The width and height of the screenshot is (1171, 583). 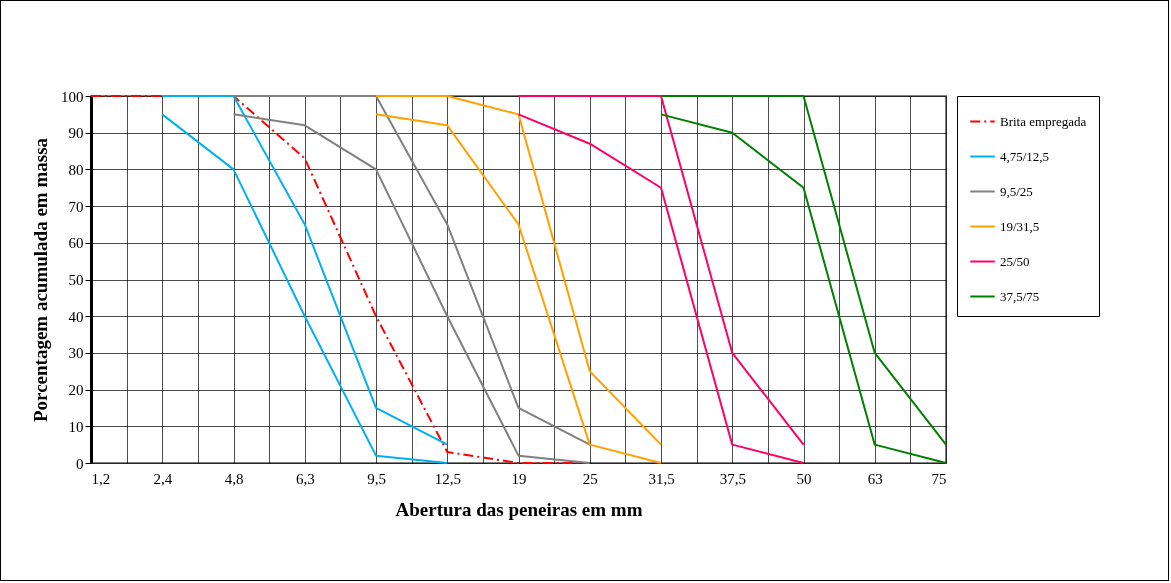 What do you see at coordinates (76, 426) in the screenshot?
I see `y-tick-label: 10` at bounding box center [76, 426].